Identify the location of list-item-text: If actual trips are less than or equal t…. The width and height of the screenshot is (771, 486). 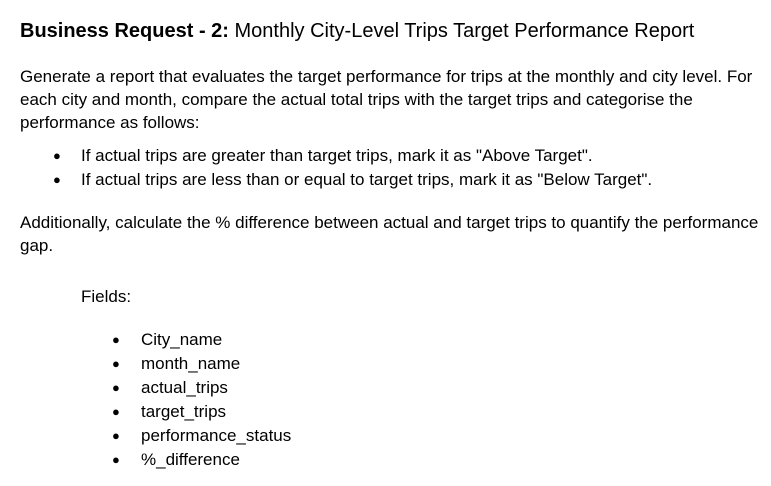
(367, 179).